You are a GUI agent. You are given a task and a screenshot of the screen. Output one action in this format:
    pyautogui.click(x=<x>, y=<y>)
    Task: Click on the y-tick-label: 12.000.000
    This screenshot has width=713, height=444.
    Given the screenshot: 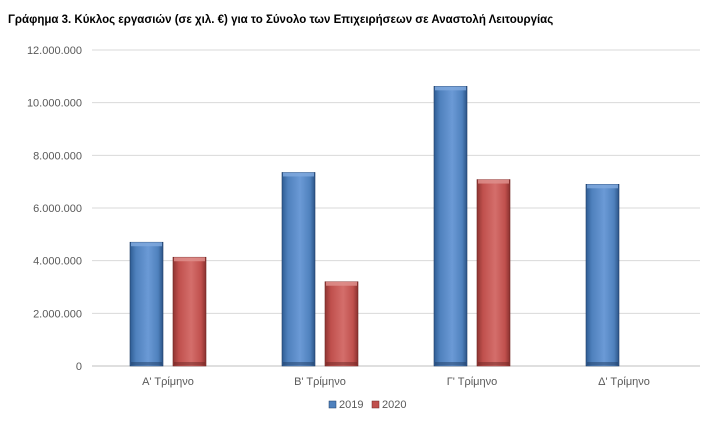 What is the action you would take?
    pyautogui.click(x=54, y=51)
    